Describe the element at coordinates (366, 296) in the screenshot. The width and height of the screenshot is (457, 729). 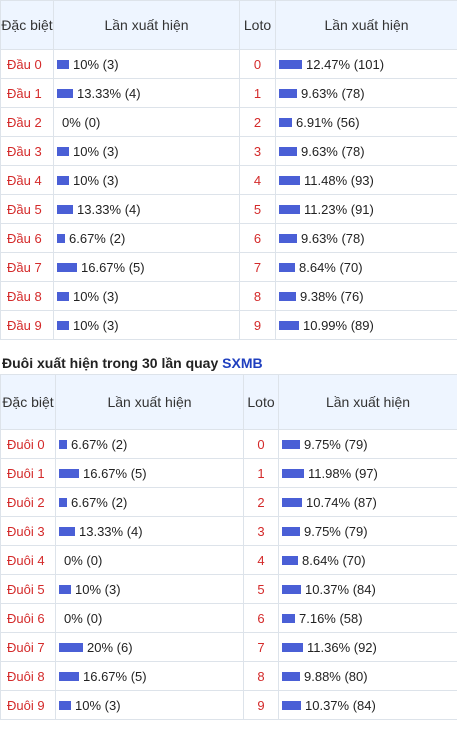
I see `loto-freq-cell: 9.38% (76)` at that location.